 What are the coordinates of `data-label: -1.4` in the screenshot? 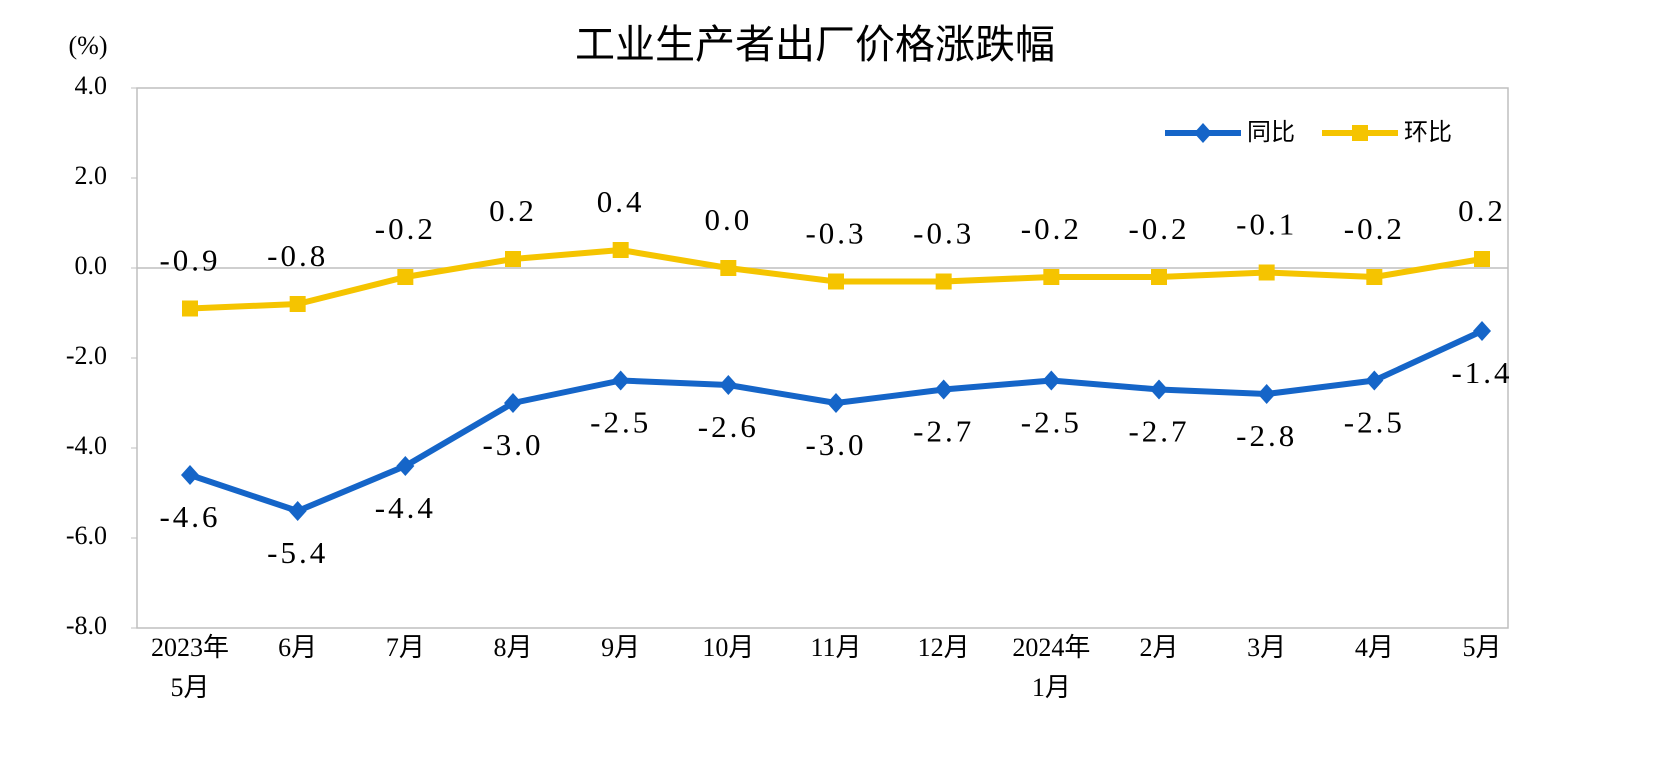 It's located at (1481, 372).